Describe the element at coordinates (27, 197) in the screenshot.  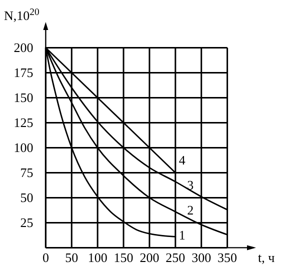
I see `y-tick-label: 50` at that location.